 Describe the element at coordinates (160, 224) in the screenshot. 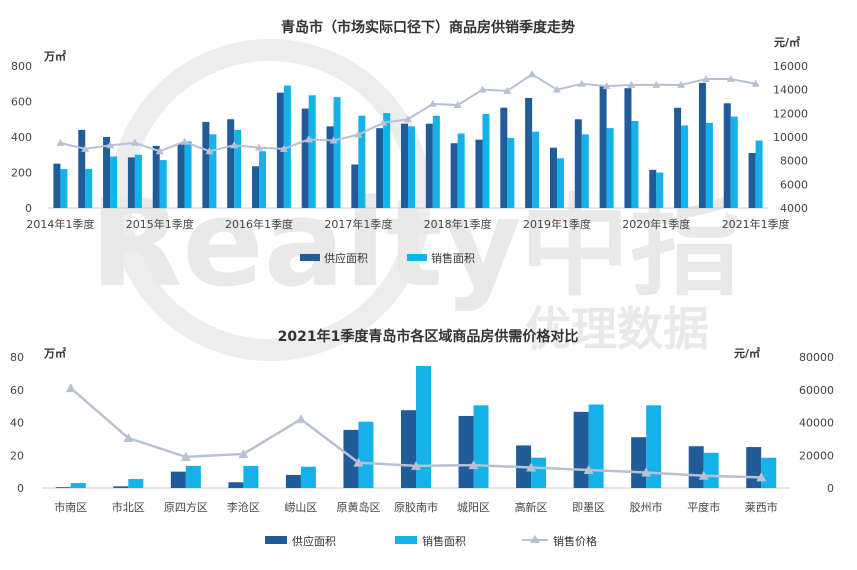

I see `chart1-x-tick-label: 2015年1季度` at that location.